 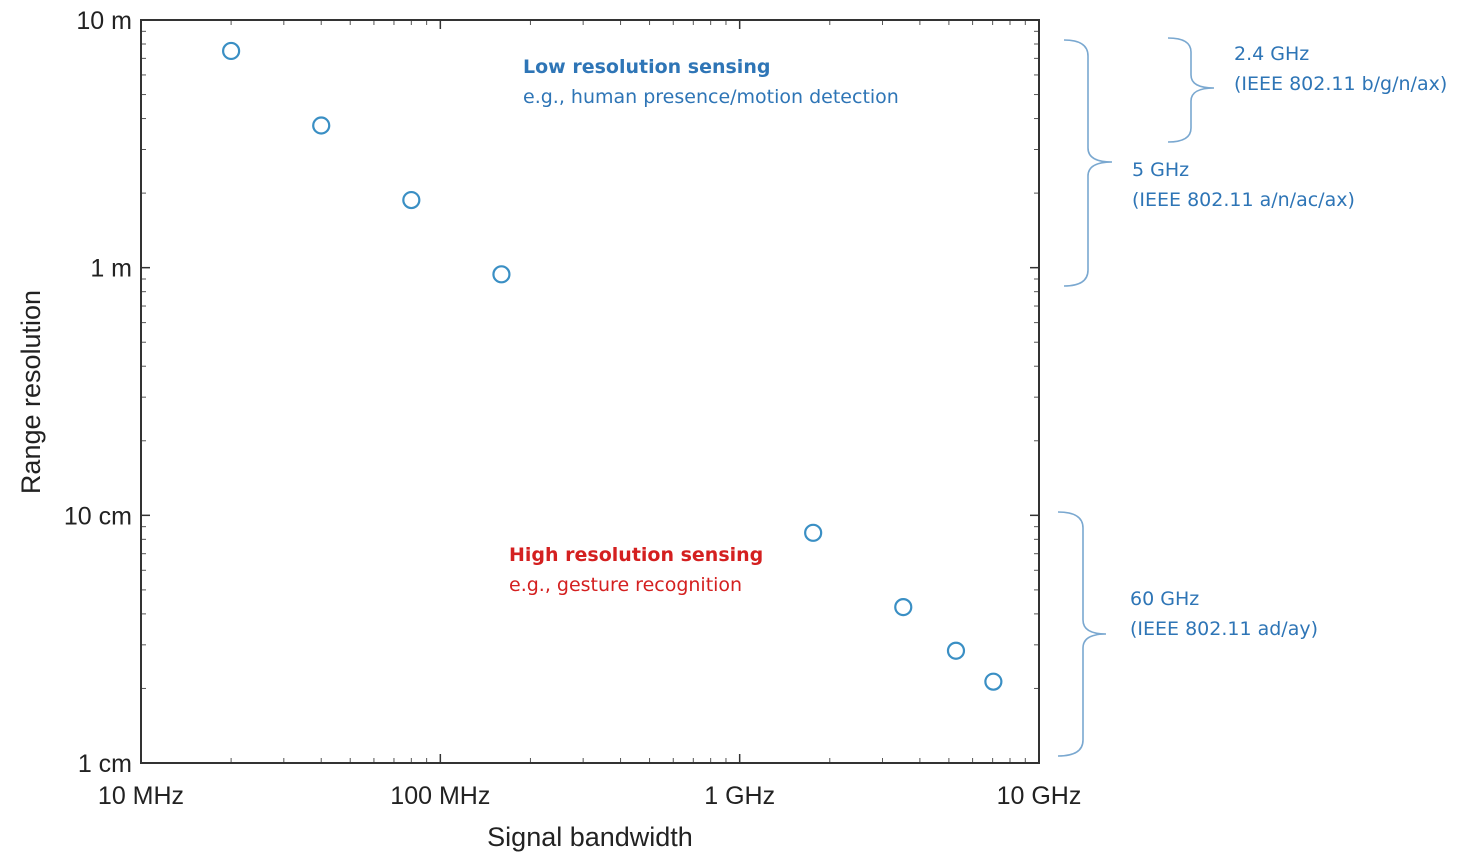 What do you see at coordinates (625, 585) in the screenshot?
I see `high-resolution-subtitle: e.g., gesture recognition` at bounding box center [625, 585].